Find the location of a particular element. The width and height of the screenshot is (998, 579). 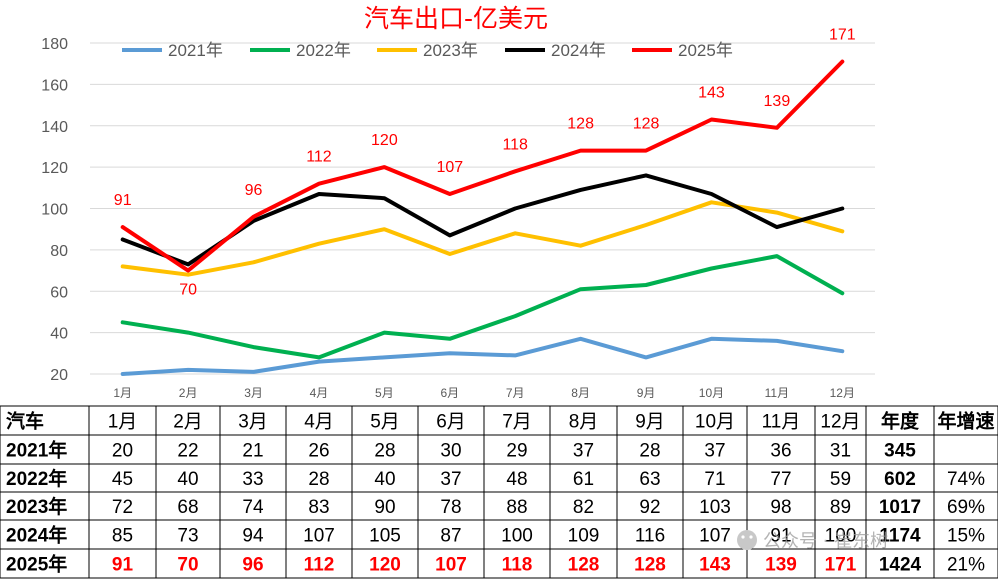

watermark: 公众号 · 崔东树 is located at coordinates (812, 541).